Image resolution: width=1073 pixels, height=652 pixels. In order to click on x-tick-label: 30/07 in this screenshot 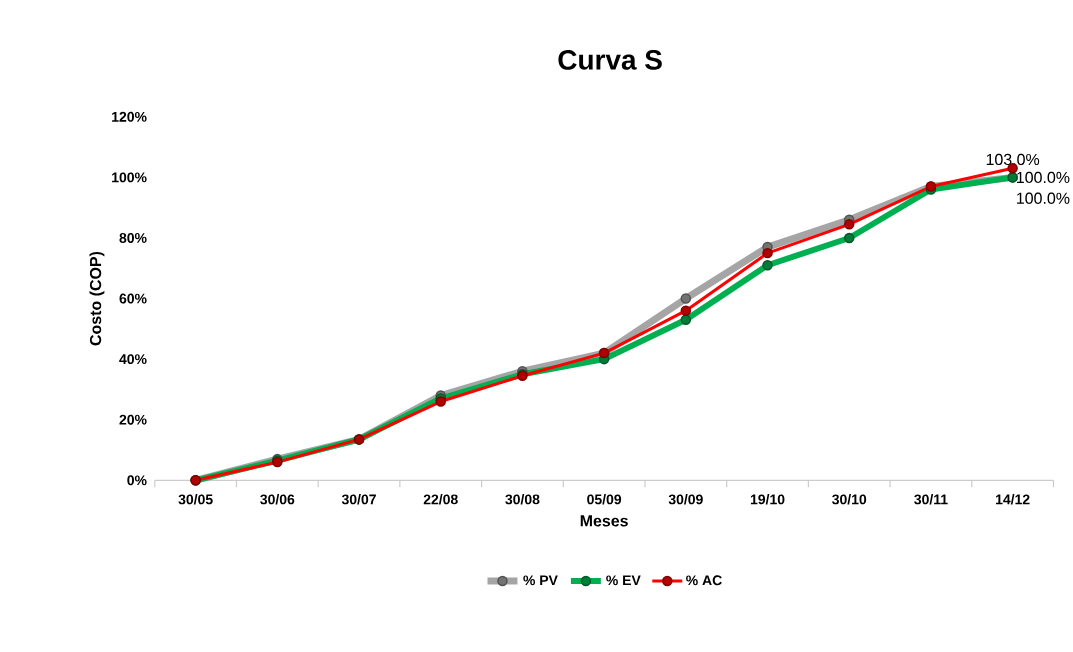, I will do `click(358, 499)`.